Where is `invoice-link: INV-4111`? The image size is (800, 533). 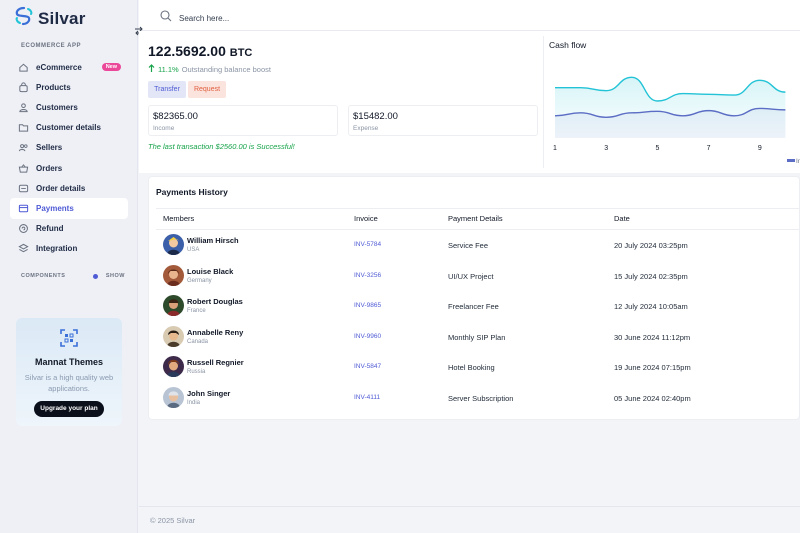 invoice-link: INV-4111 is located at coordinates (367, 397).